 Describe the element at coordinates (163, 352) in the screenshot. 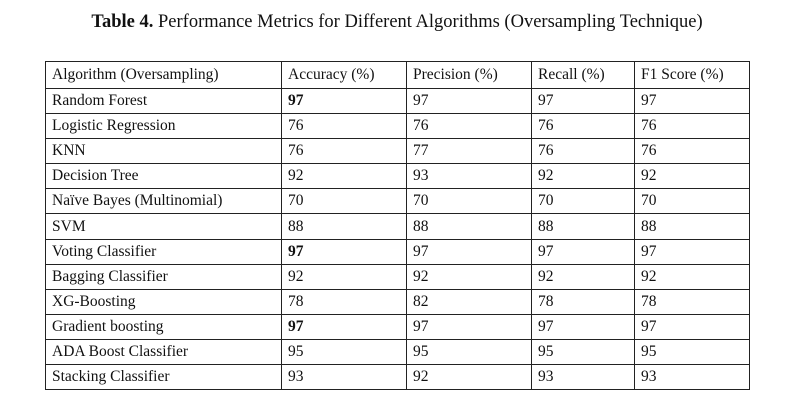

I see `algorithm-cell: ADA Boost Classifier` at that location.